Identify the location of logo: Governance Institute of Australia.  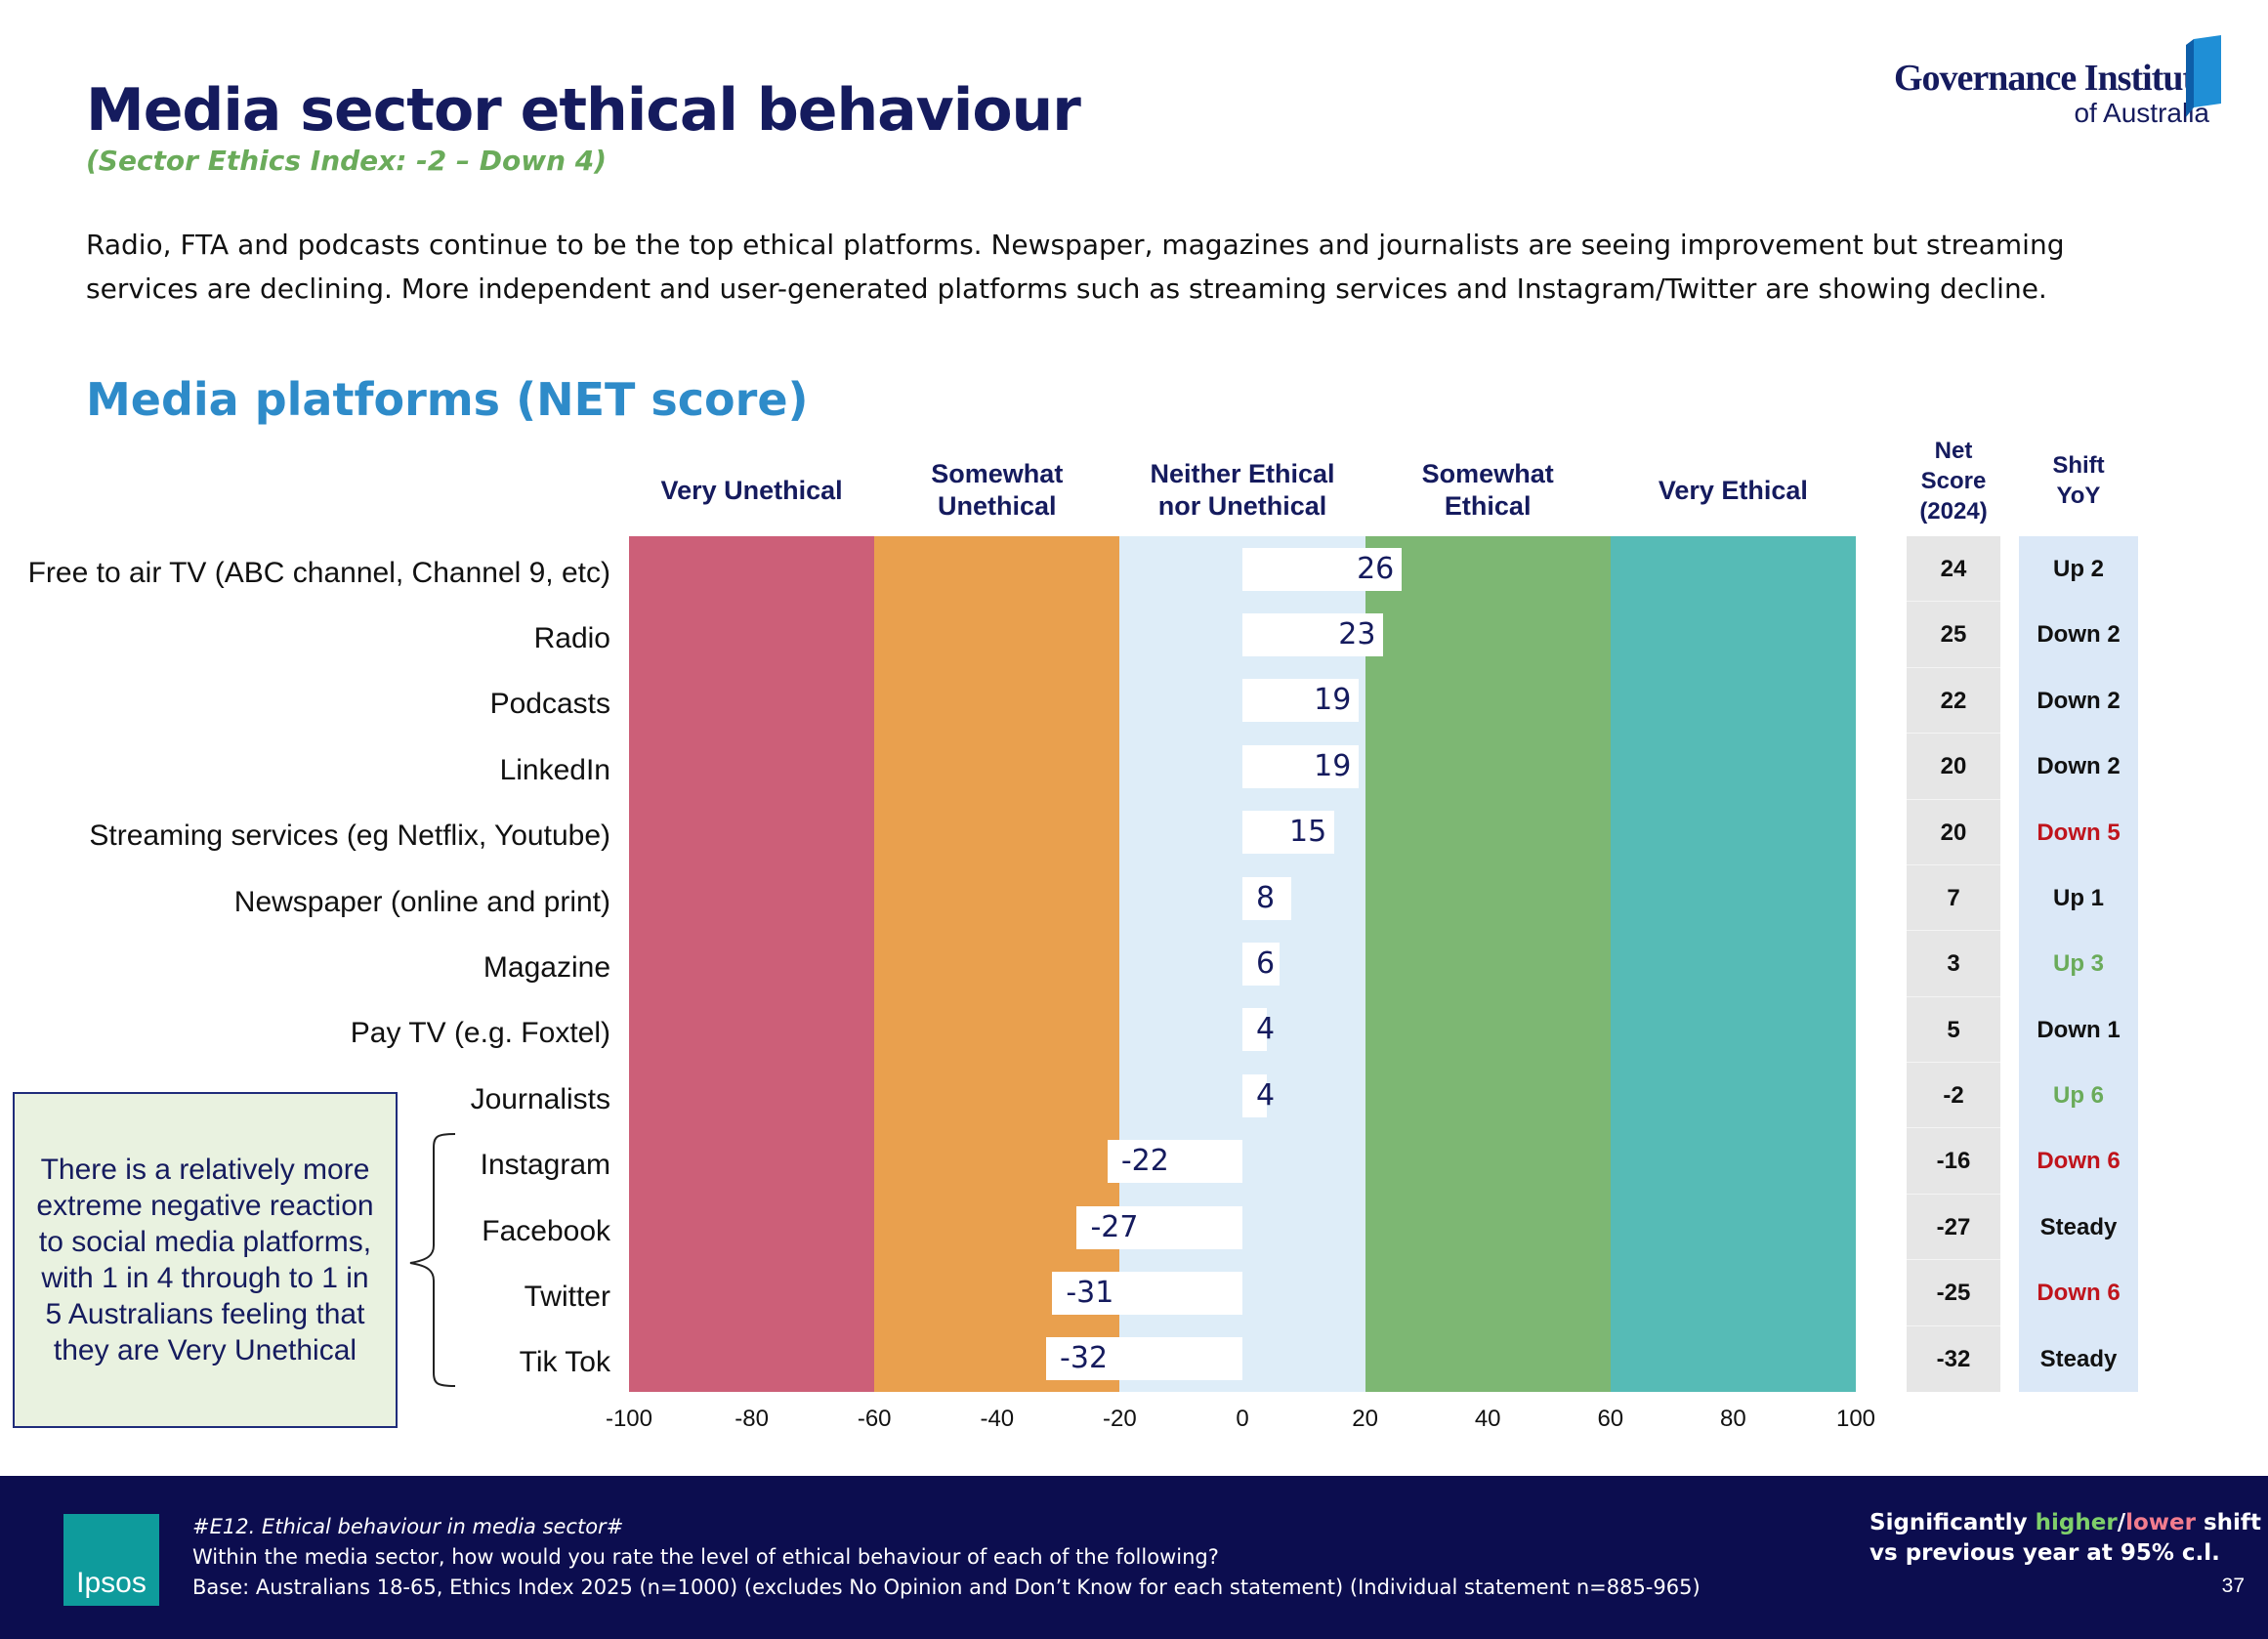
(2051, 93).